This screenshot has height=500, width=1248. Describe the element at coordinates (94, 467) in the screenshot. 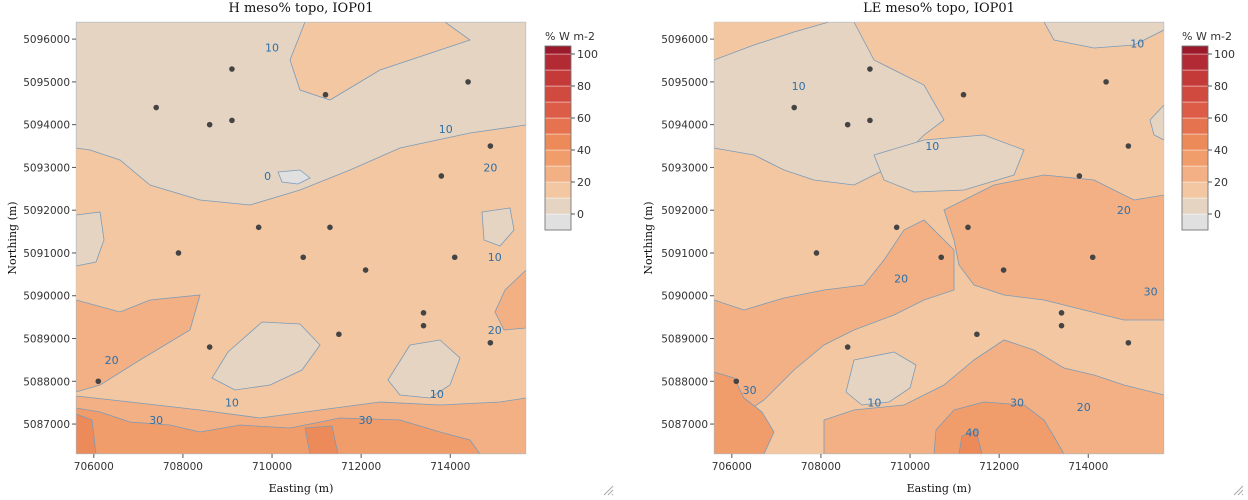

I see `x-tick-label: 706000` at that location.